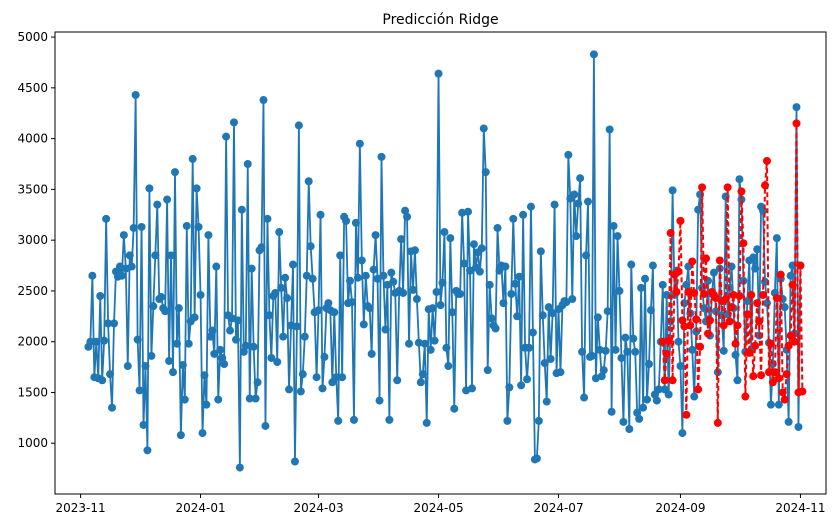  What do you see at coordinates (318, 508) in the screenshot?
I see `x-tick-label: 2024-03` at bounding box center [318, 508].